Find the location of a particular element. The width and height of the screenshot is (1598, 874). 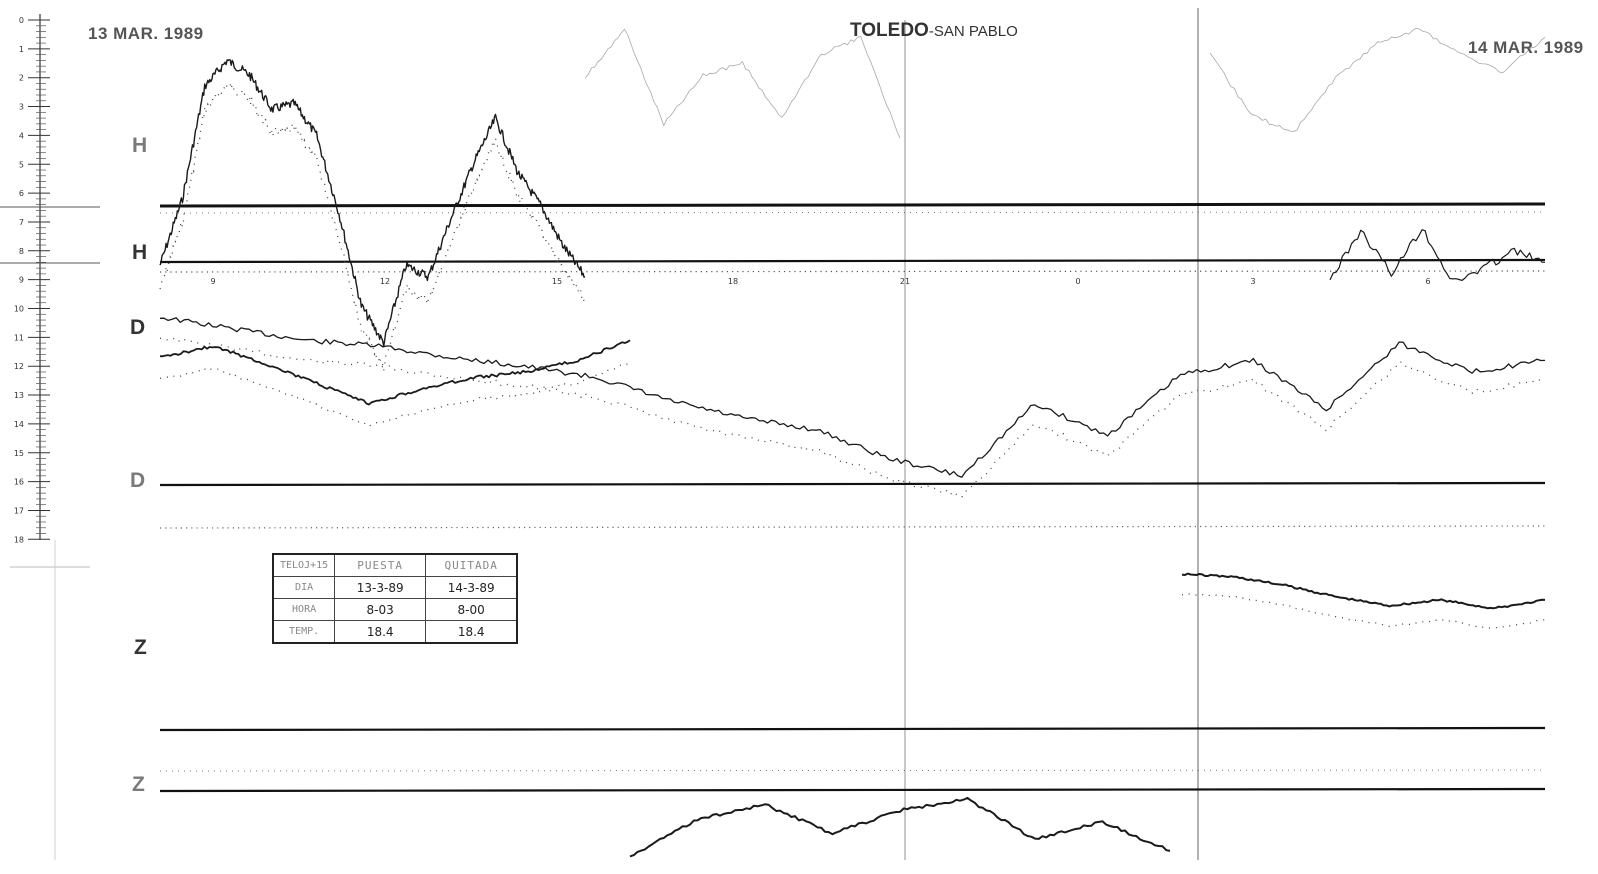

channel-label-d: D is located at coordinates (138, 327).